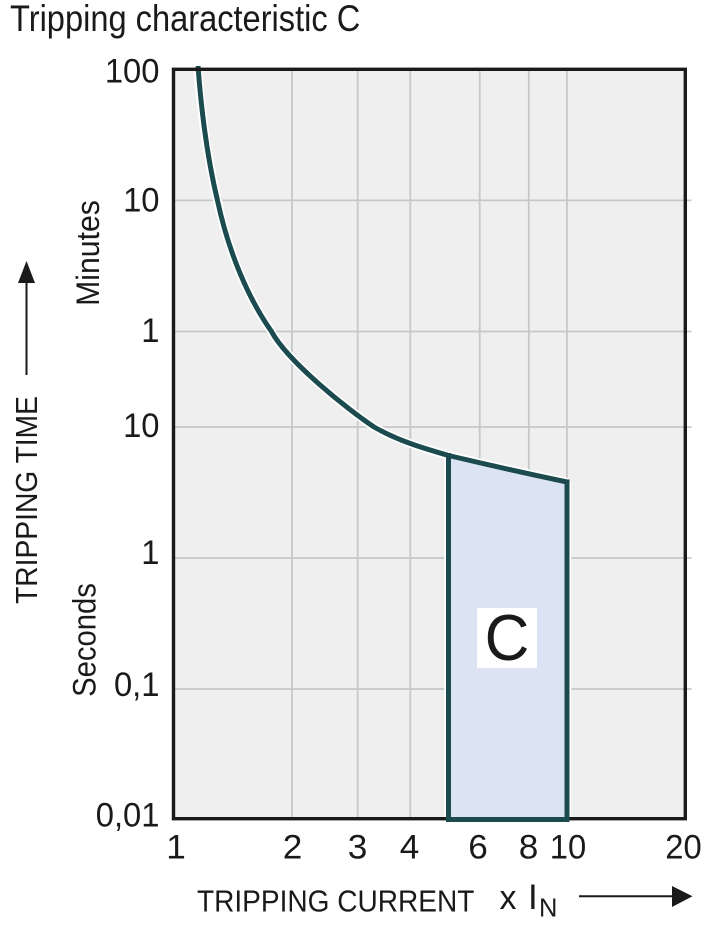 This screenshot has width=720, height=928. What do you see at coordinates (88, 253) in the screenshot?
I see `svg-text: Minutes` at bounding box center [88, 253].